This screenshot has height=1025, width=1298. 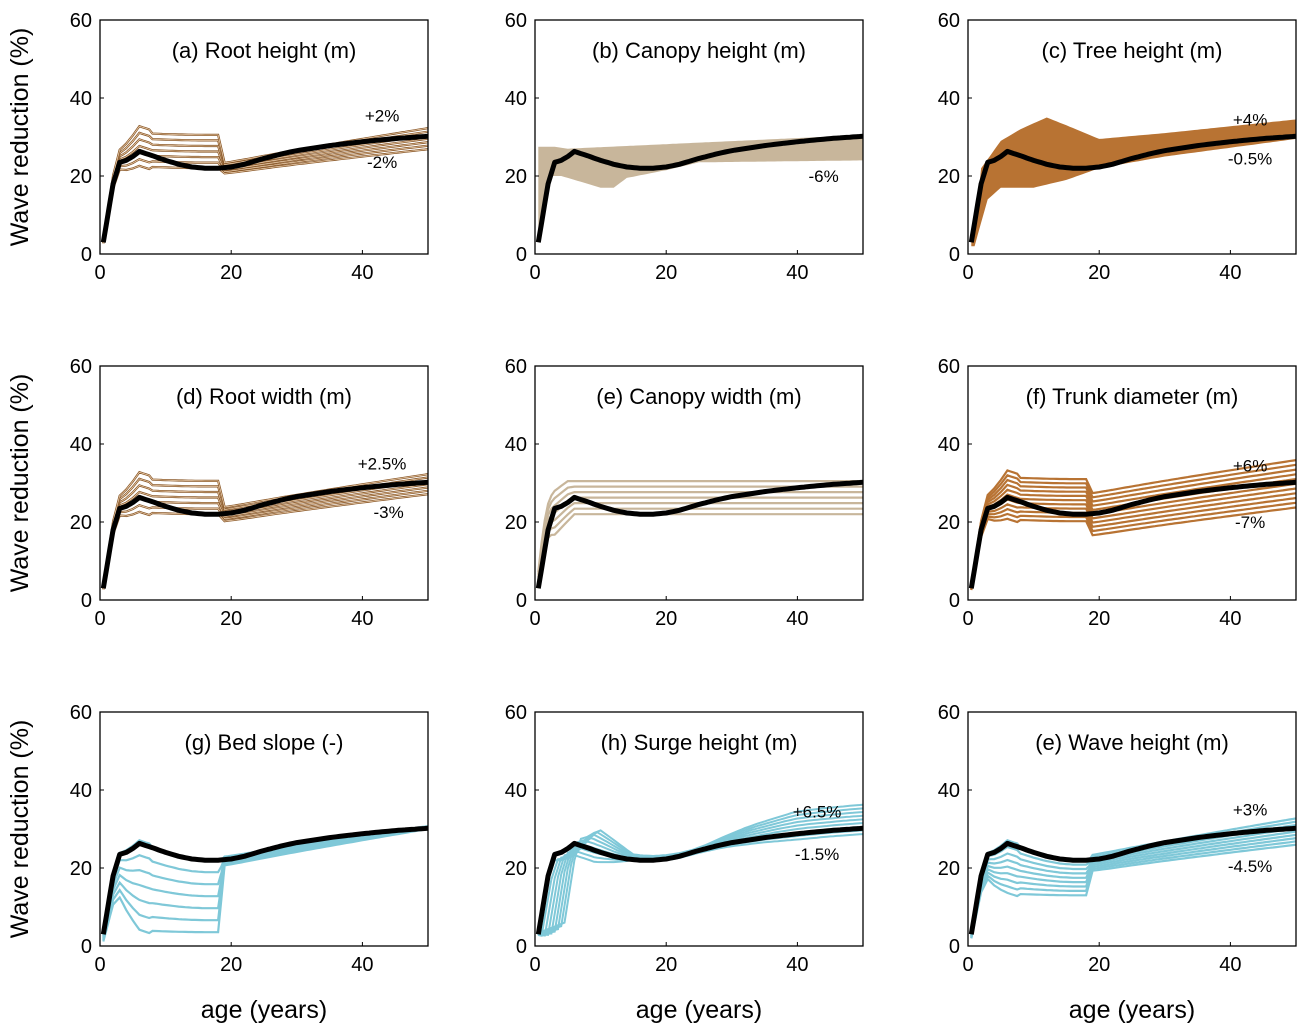 I want to click on percent-change-annotation: +2%, so click(x=382, y=115).